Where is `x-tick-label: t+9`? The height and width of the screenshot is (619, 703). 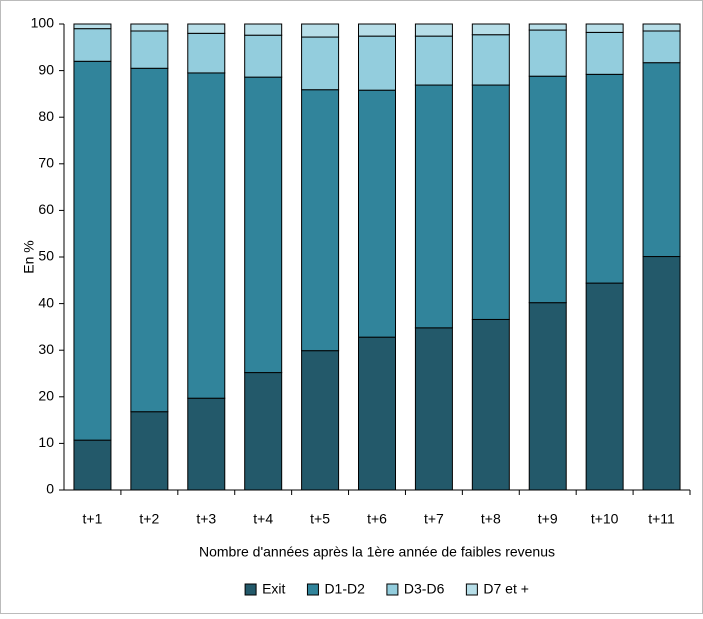
x-tick-label: t+9 is located at coordinates (548, 519).